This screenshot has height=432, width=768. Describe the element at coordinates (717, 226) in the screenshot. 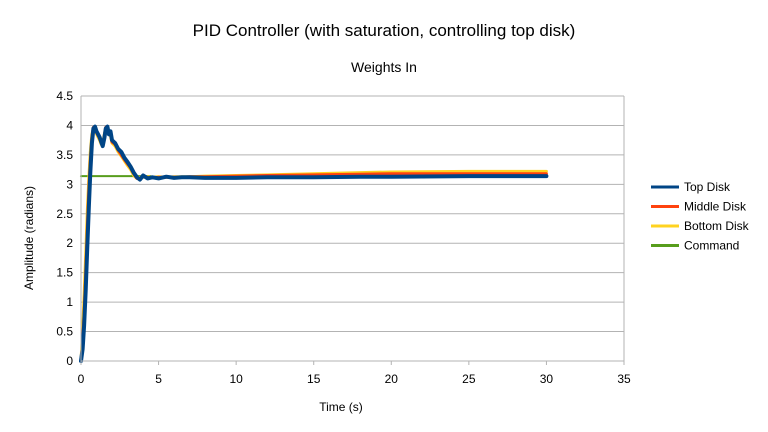

I see `legend-label-bottom-disk: Bottom Disk` at that location.